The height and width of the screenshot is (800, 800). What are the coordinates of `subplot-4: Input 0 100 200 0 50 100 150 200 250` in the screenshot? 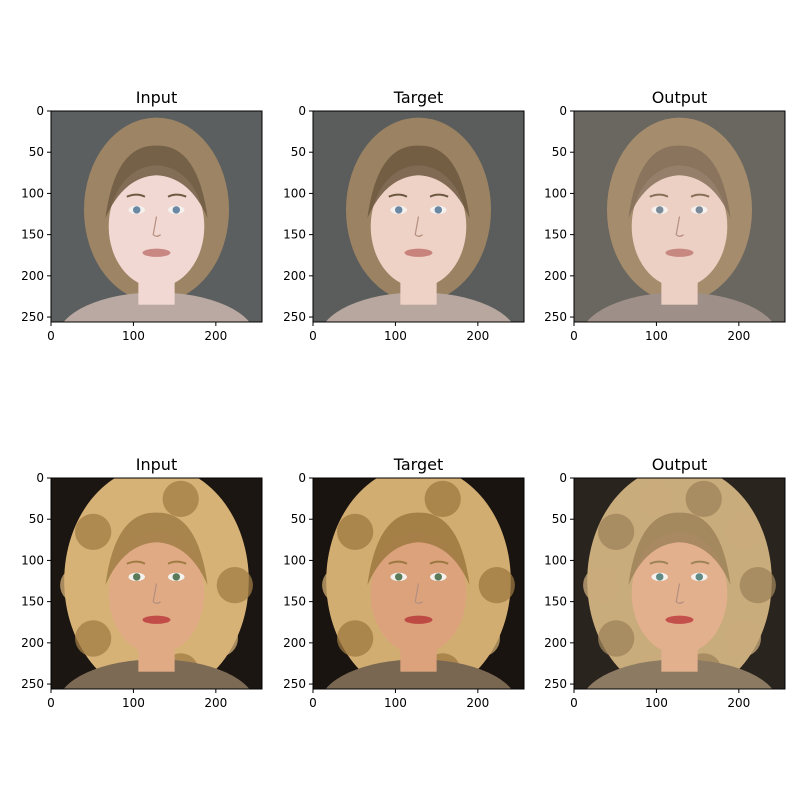 It's located at (142, 582).